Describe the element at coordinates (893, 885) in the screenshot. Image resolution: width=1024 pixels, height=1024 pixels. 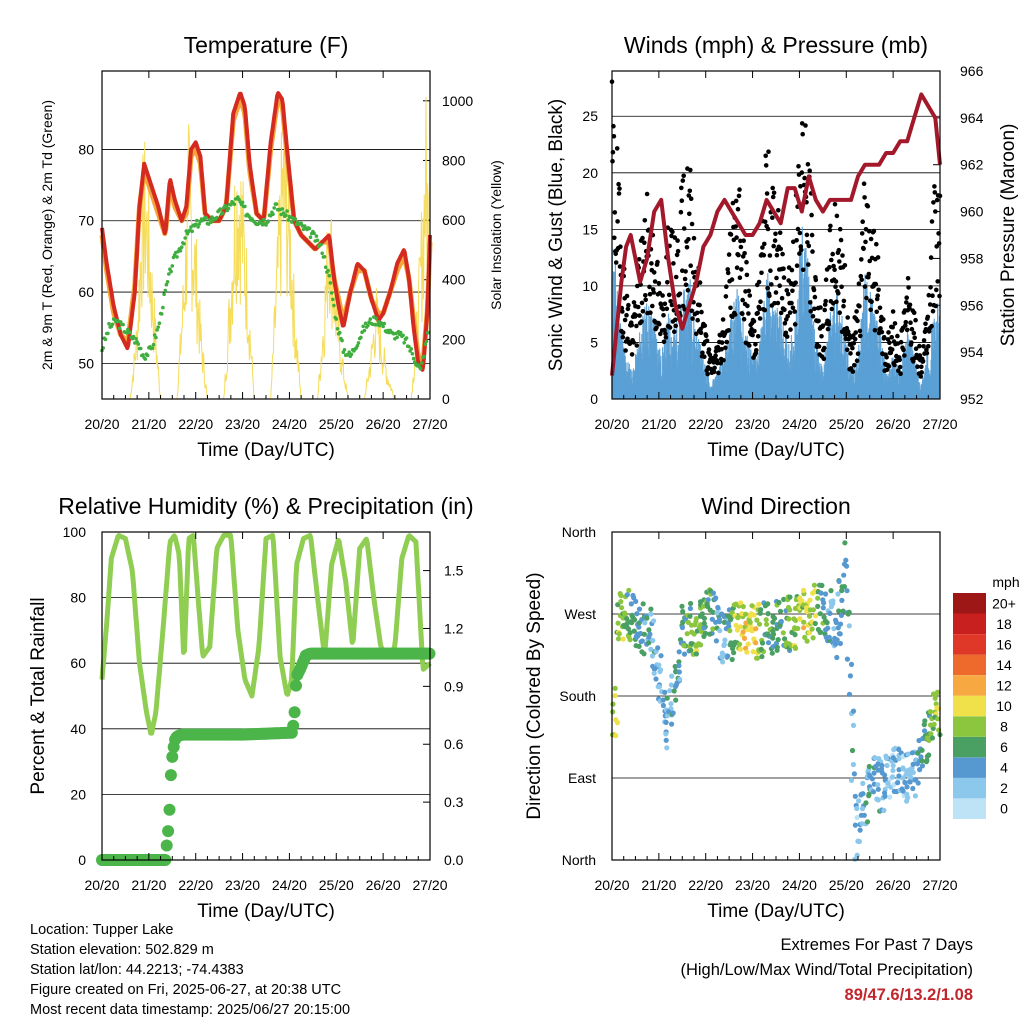
I see `x-tick-label-4: 26/20` at that location.